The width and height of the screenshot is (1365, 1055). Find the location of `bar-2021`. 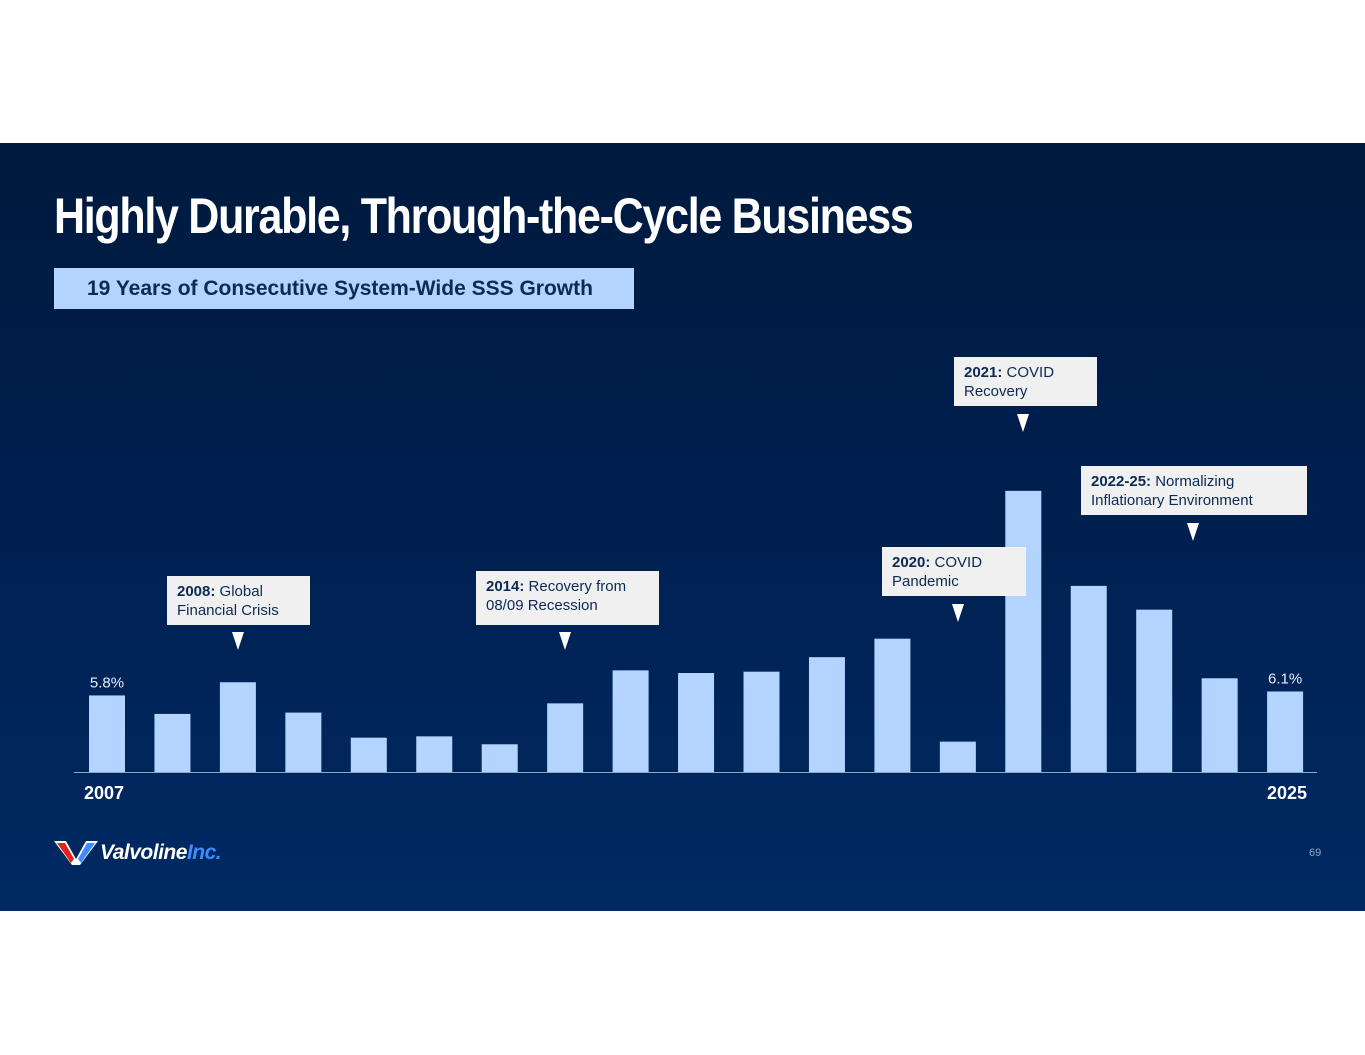

bar-2021 is located at coordinates (1023, 631).